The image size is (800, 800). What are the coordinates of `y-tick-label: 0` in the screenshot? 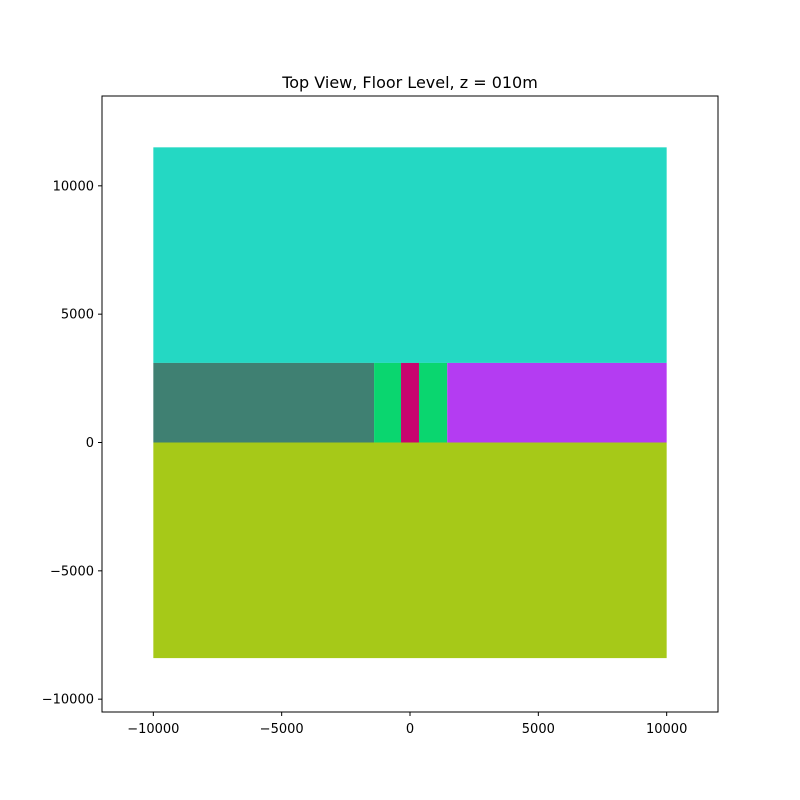 It's located at (90, 443).